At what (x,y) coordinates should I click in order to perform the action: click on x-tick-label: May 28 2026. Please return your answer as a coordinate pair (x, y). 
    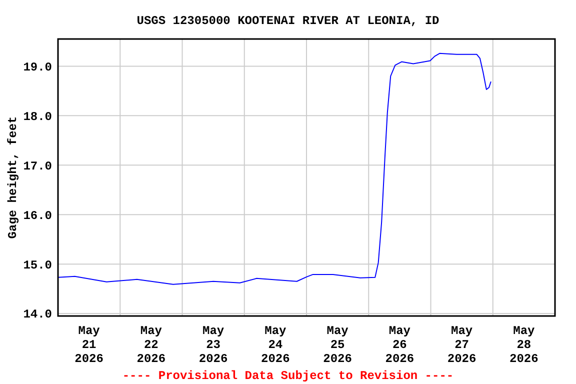
    Looking at the image, I should click on (524, 345).